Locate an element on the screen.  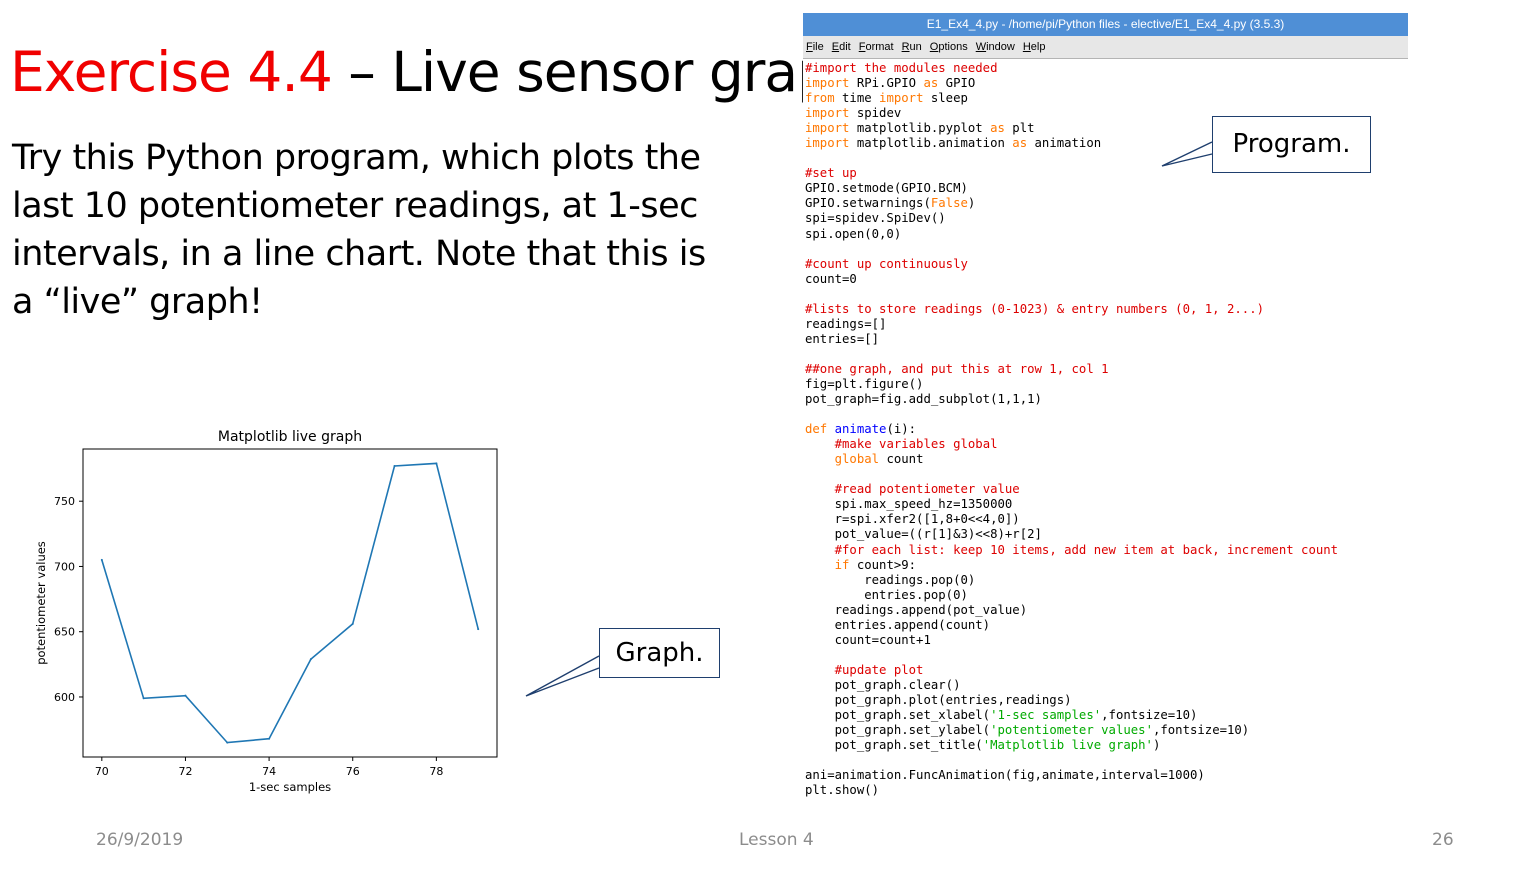
code-line: #count up continuously is located at coordinates (886, 263).